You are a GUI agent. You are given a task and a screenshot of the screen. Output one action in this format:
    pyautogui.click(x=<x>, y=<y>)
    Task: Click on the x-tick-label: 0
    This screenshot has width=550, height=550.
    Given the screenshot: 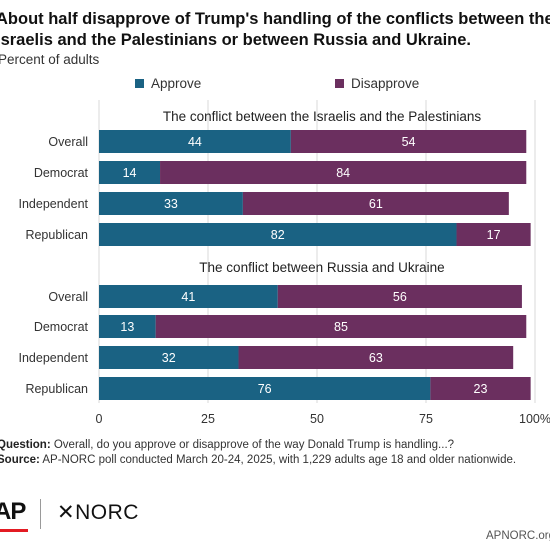 What is the action you would take?
    pyautogui.click(x=99, y=419)
    